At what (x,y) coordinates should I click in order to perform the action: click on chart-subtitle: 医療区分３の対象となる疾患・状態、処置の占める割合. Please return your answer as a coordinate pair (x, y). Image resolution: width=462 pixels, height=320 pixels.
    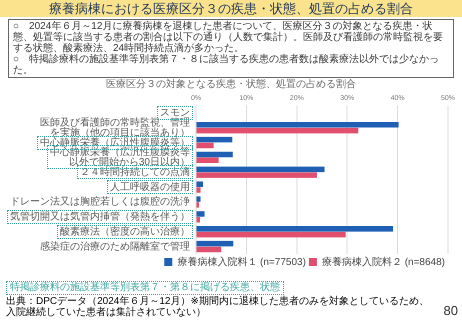
    Looking at the image, I should click on (231, 85).